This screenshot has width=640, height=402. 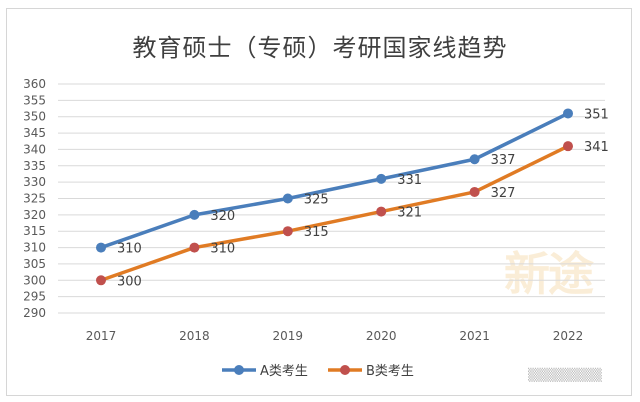 I want to click on y-tick-label: 290, so click(x=34, y=313).